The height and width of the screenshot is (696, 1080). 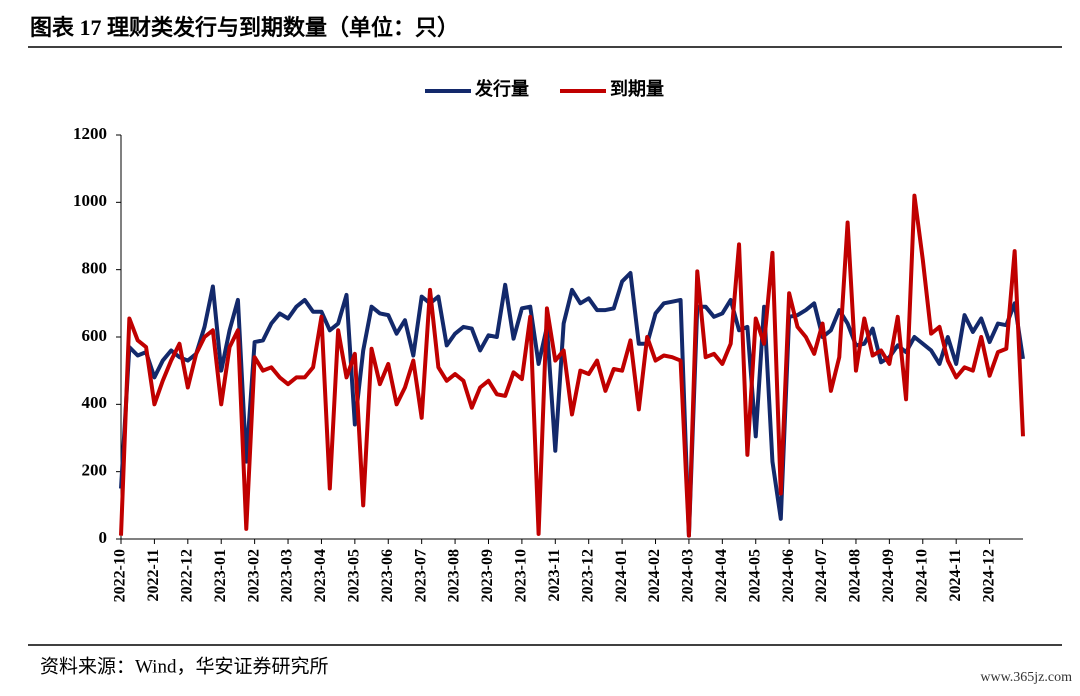 I want to click on x-tick-label: 2024-03, so click(x=688, y=575).